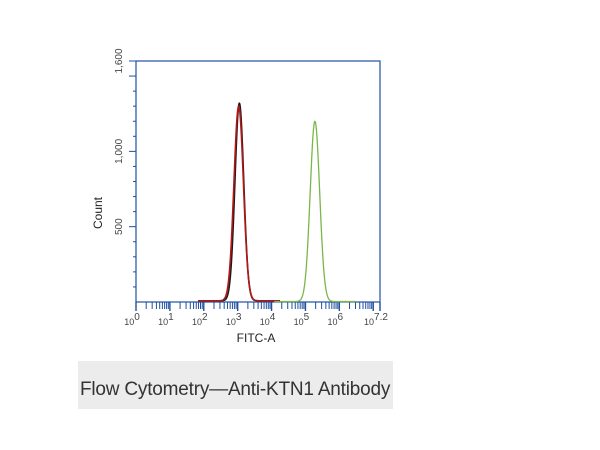  I want to click on x-tick-label: 10², so click(200, 319).